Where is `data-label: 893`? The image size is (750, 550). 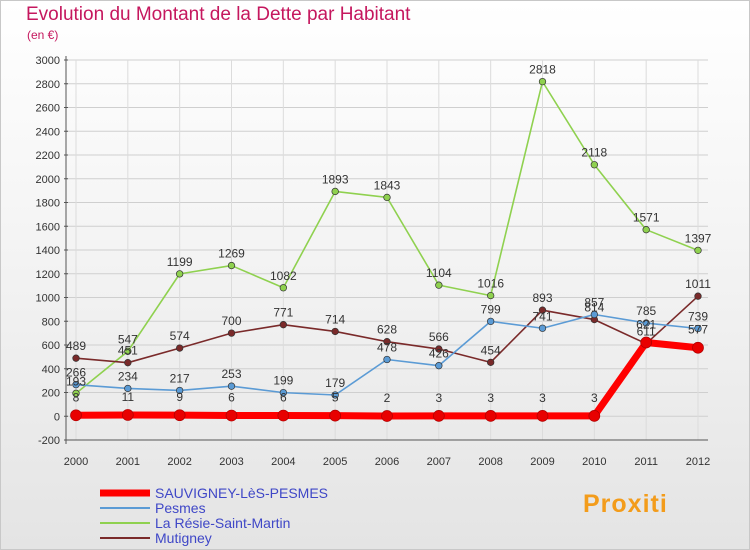 data-label: 893 is located at coordinates (542, 298).